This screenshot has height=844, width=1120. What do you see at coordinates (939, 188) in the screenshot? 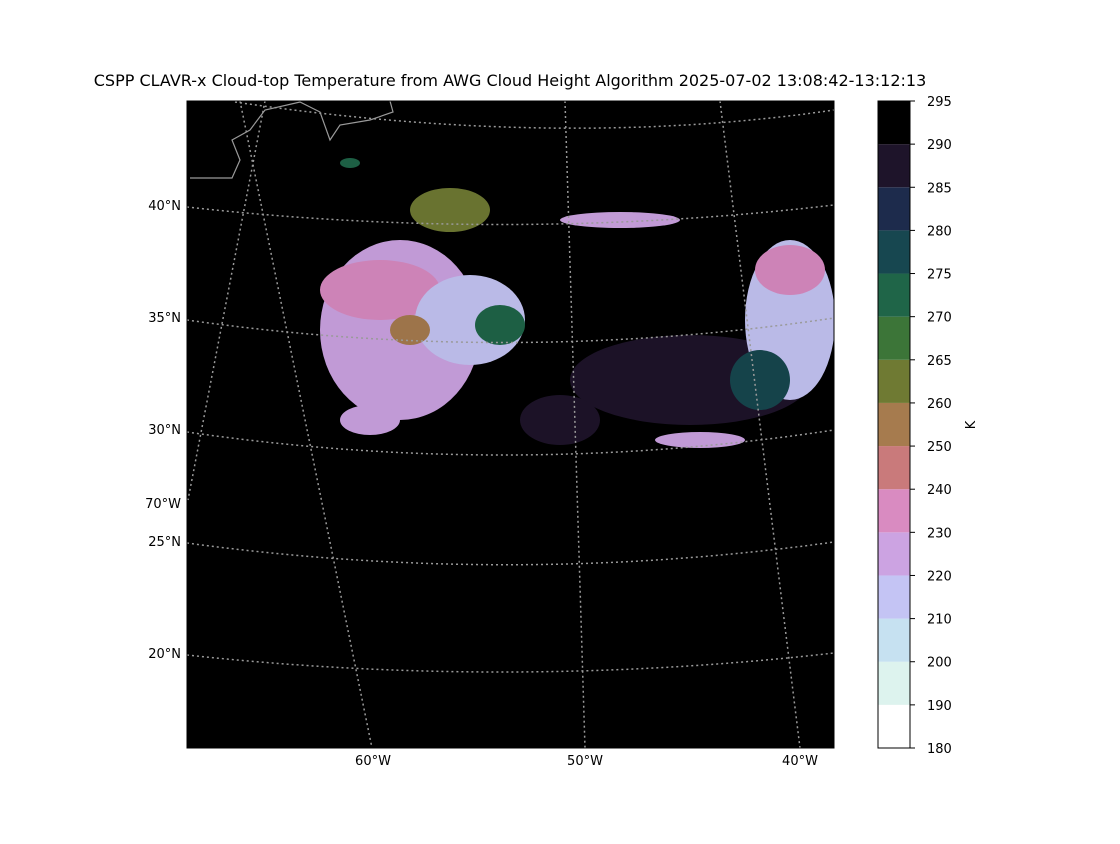
I see `colorbar-tick-label: 285` at bounding box center [939, 188].